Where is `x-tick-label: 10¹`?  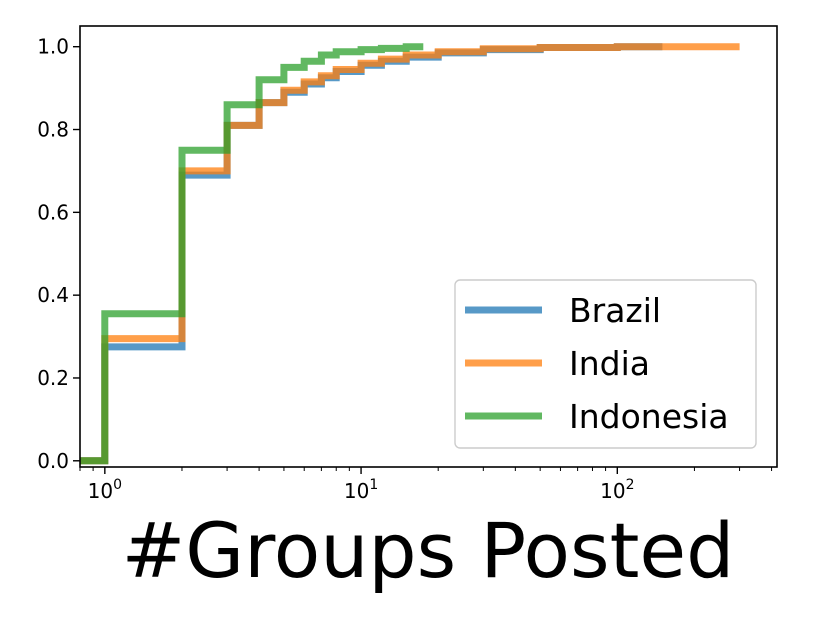 x-tick-label: 10¹ is located at coordinates (361, 490).